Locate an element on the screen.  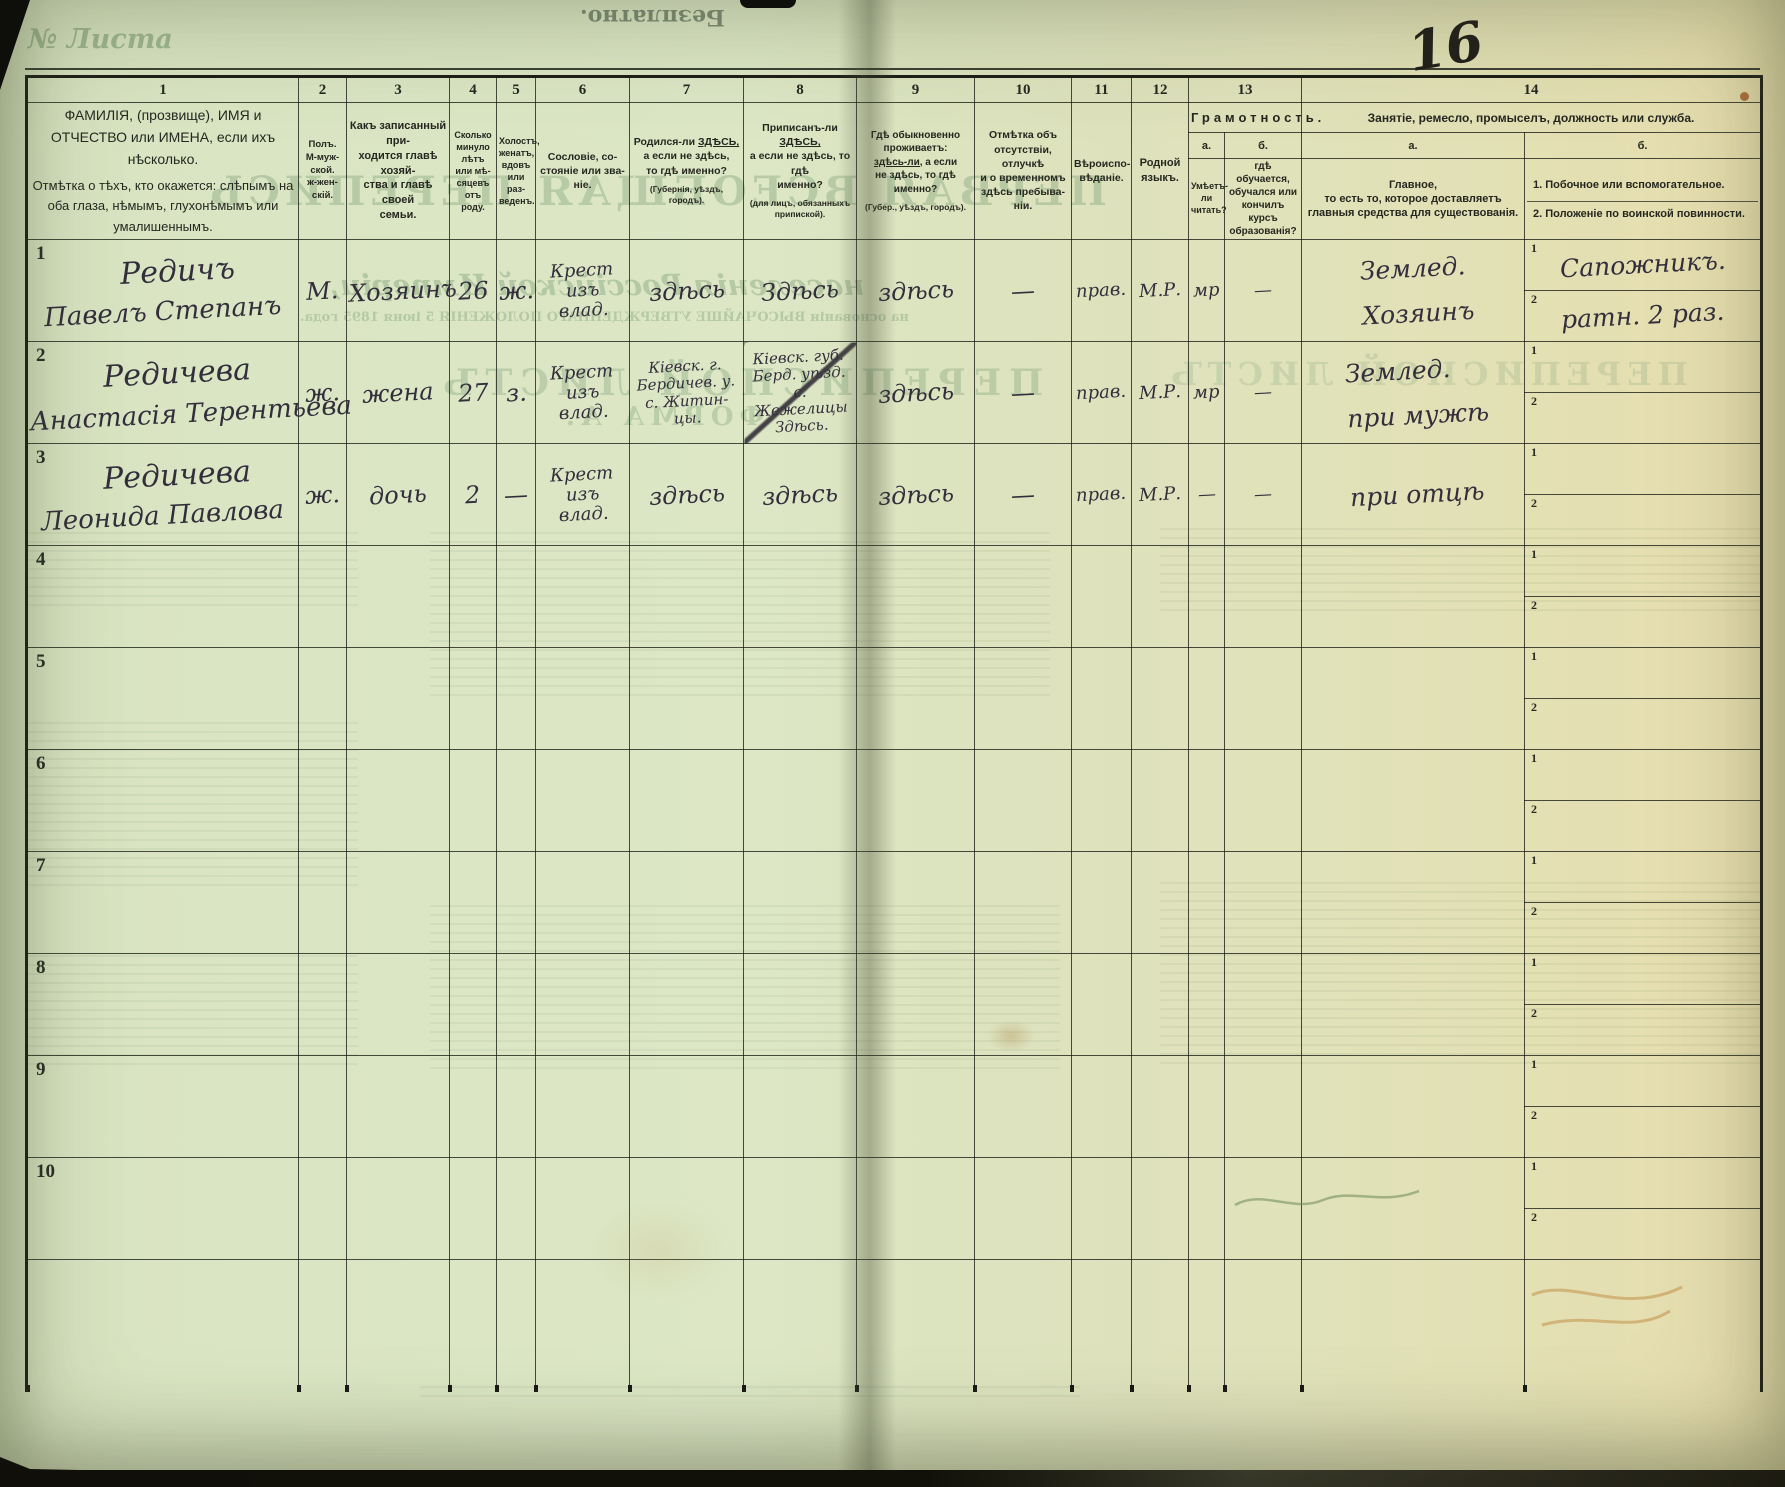
cell-side-occupation: 1 Сапожникъ. is located at coordinates (1643, 265).